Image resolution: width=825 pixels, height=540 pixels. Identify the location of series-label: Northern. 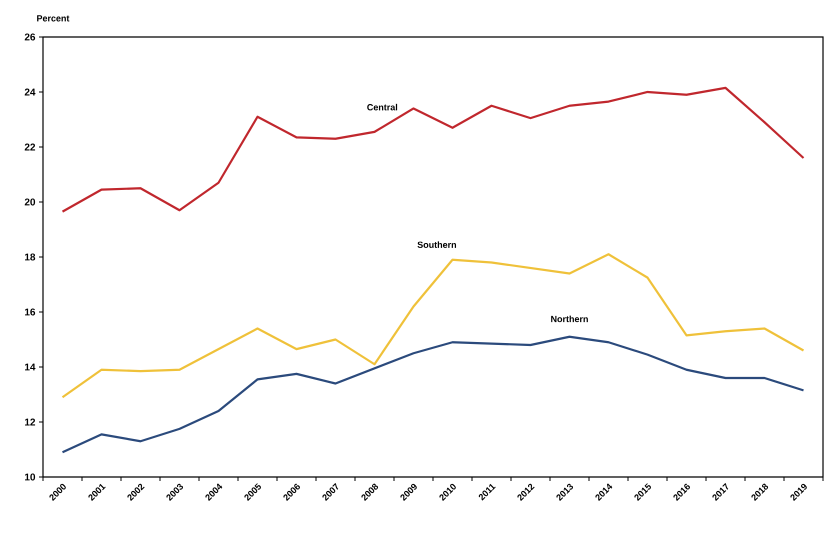
(569, 319).